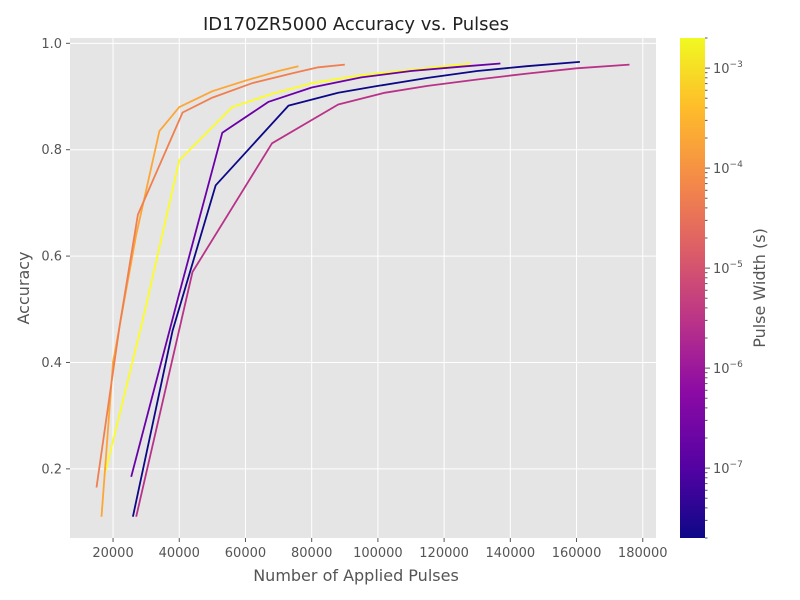  Describe the element at coordinates (245, 553) in the screenshot. I see `x-tick-label: 60000` at that location.